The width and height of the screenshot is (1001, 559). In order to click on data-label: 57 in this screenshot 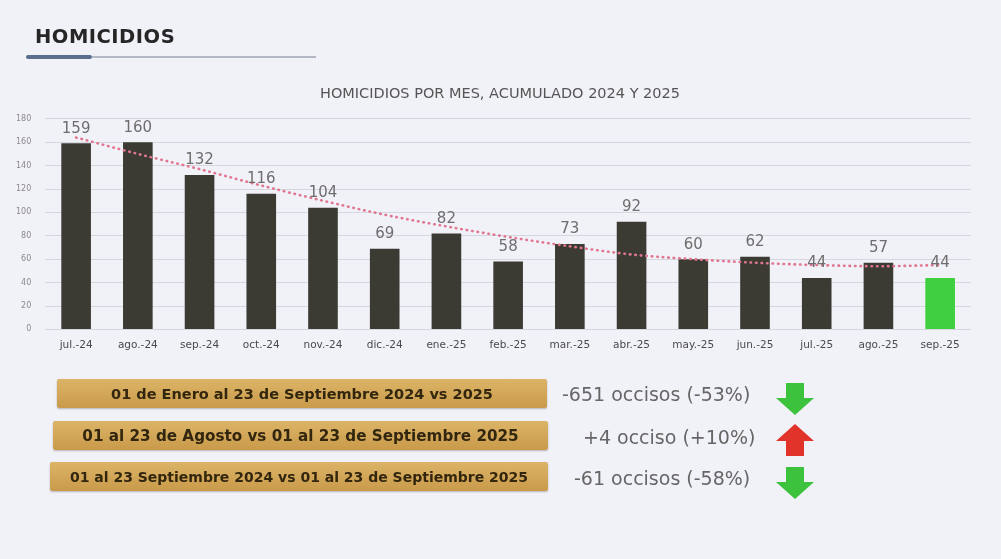, I will do `click(878, 247)`.